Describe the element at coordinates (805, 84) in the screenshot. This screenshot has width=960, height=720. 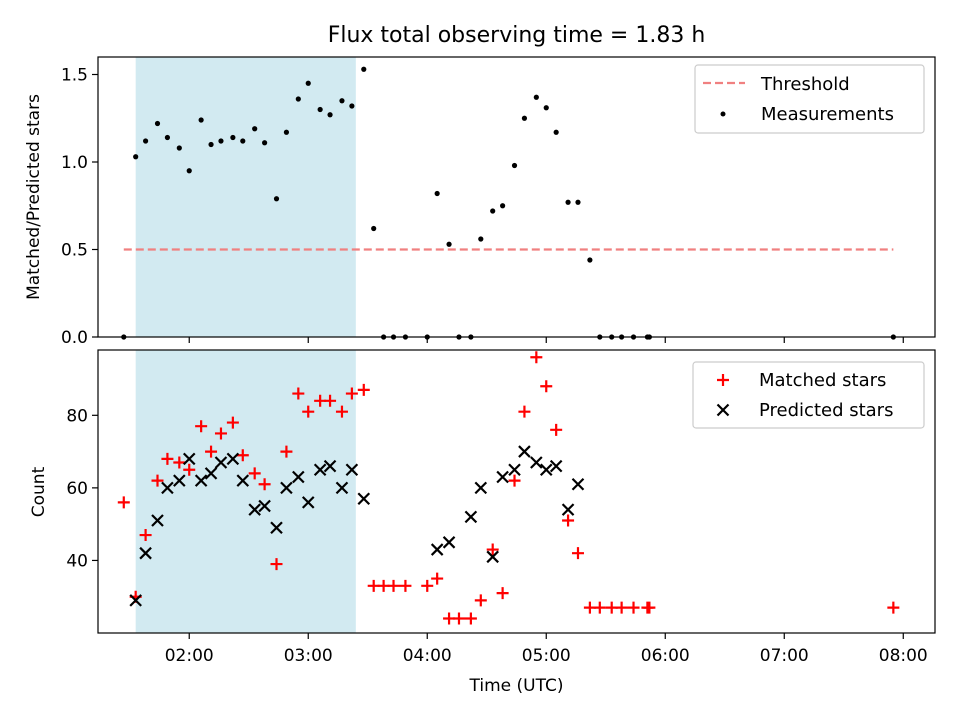
I see `threshold-legend-label: Threshold` at that location.